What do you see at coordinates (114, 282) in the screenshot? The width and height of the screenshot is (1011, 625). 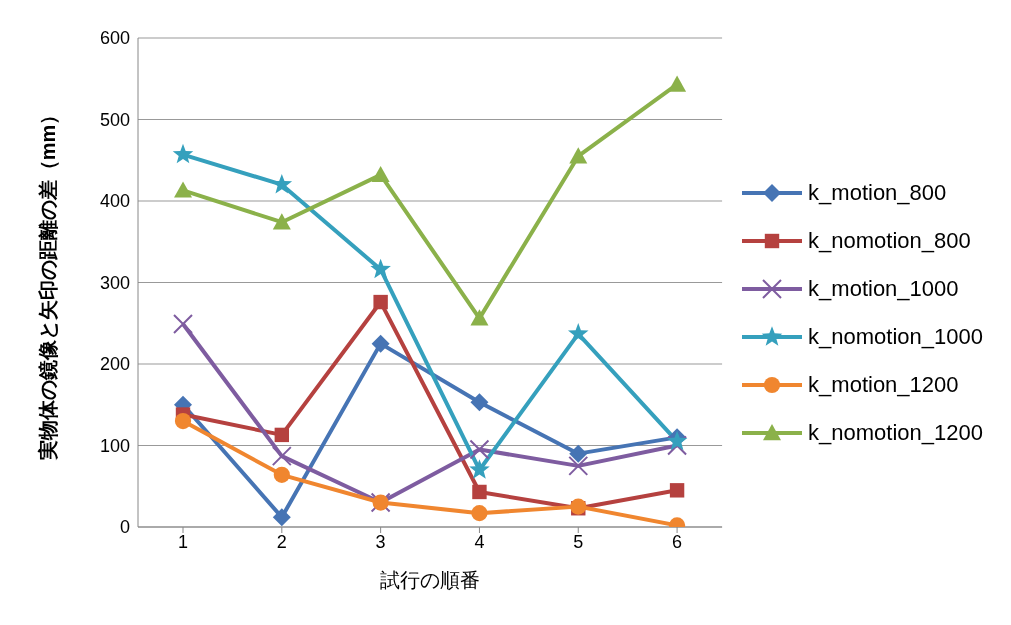 I see `y-tick-label: 300` at bounding box center [114, 282].